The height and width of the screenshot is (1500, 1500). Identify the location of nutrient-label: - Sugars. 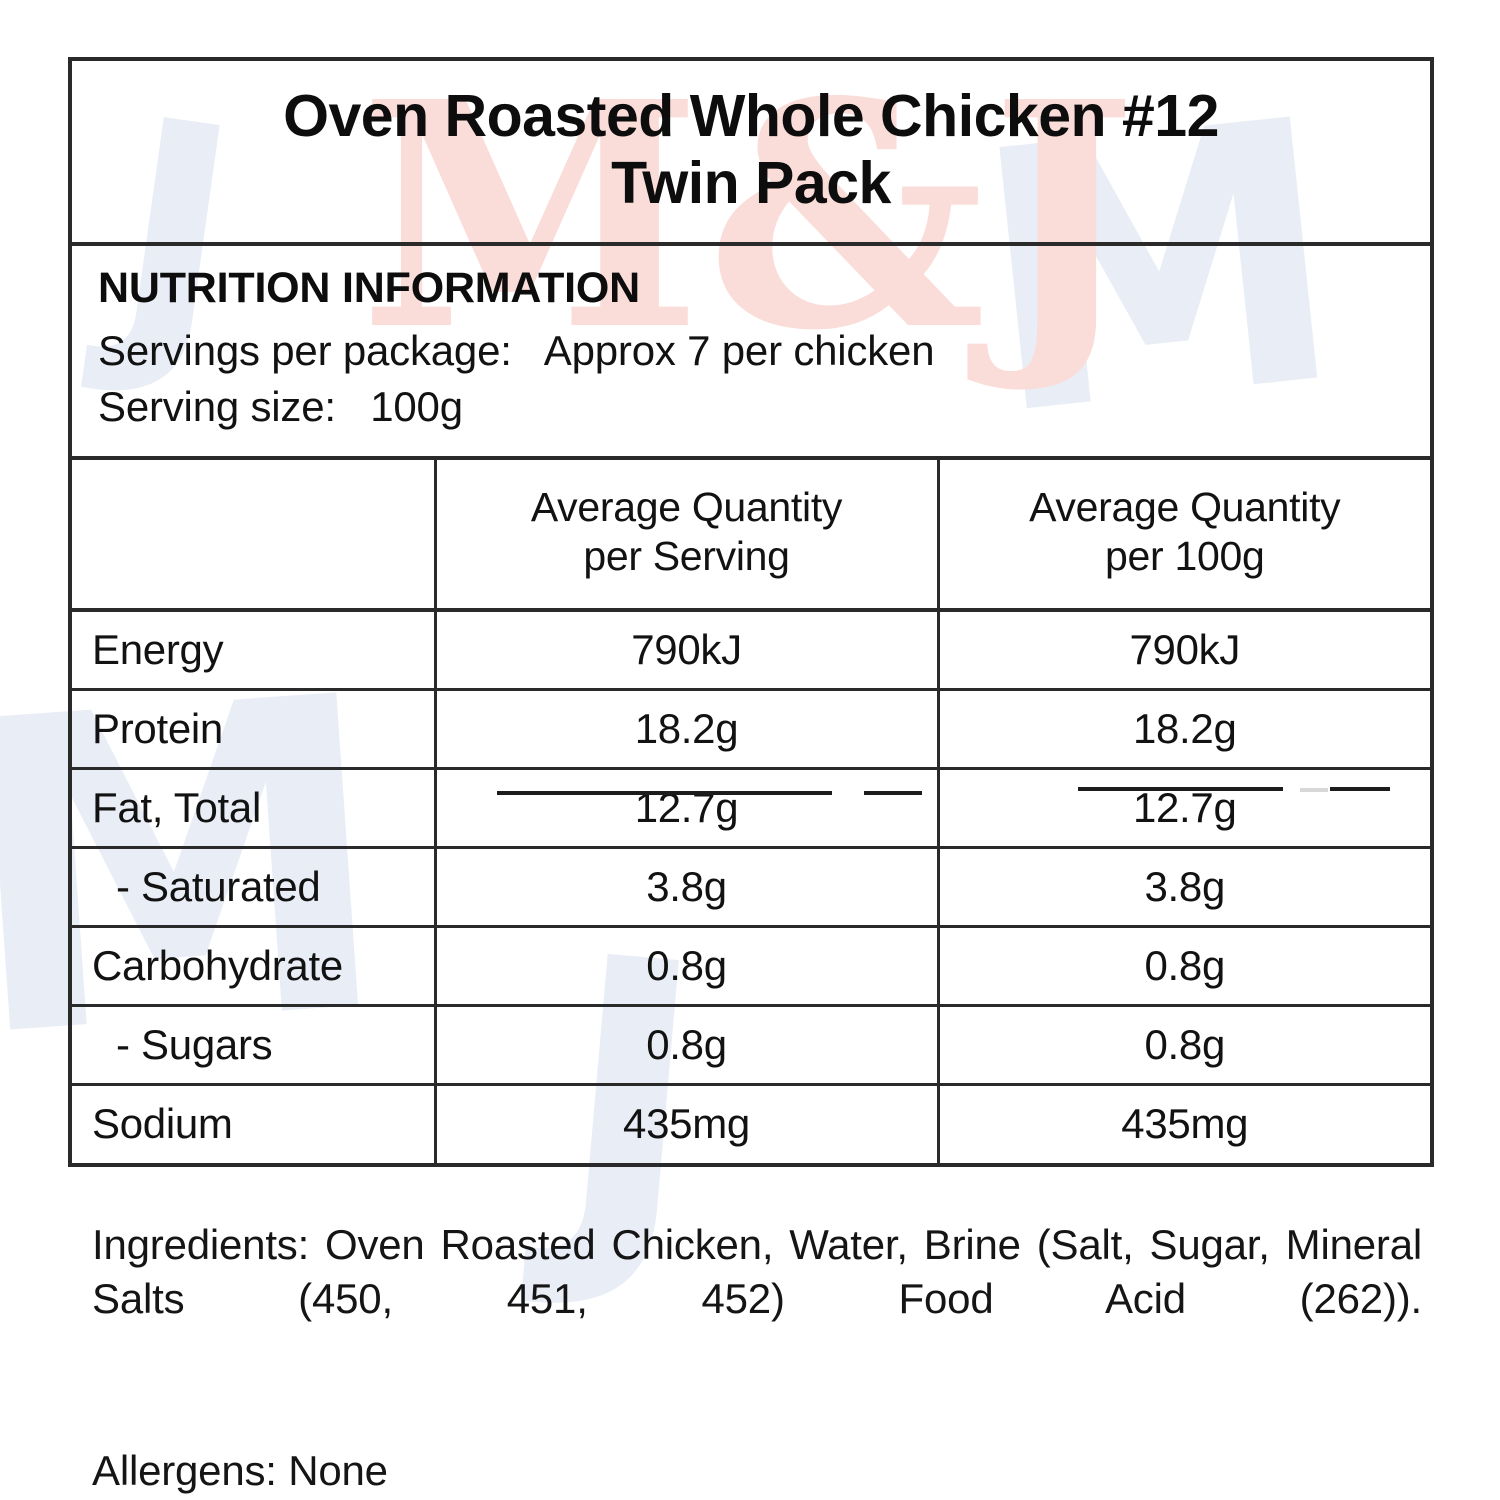
(254, 1044).